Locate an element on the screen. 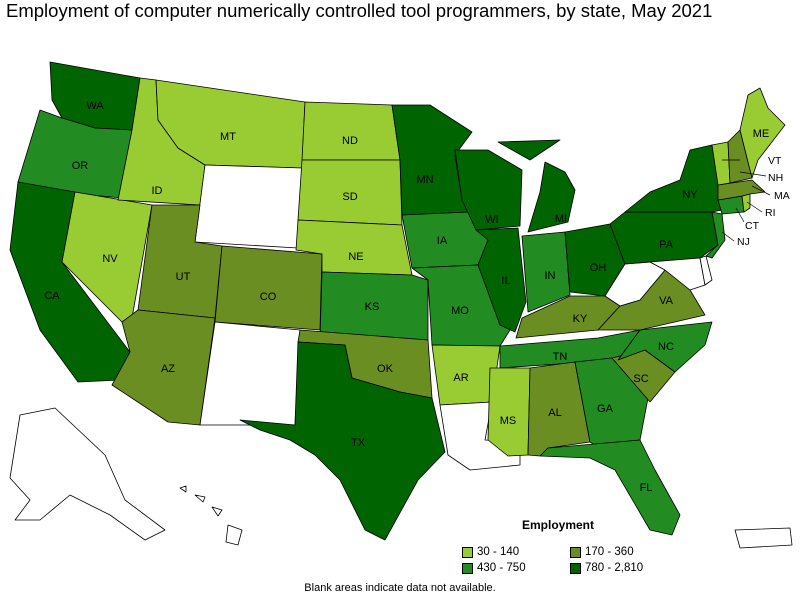 The width and height of the screenshot is (800, 600). legend-item-bin-1: 170 - 360 is located at coordinates (602, 552).